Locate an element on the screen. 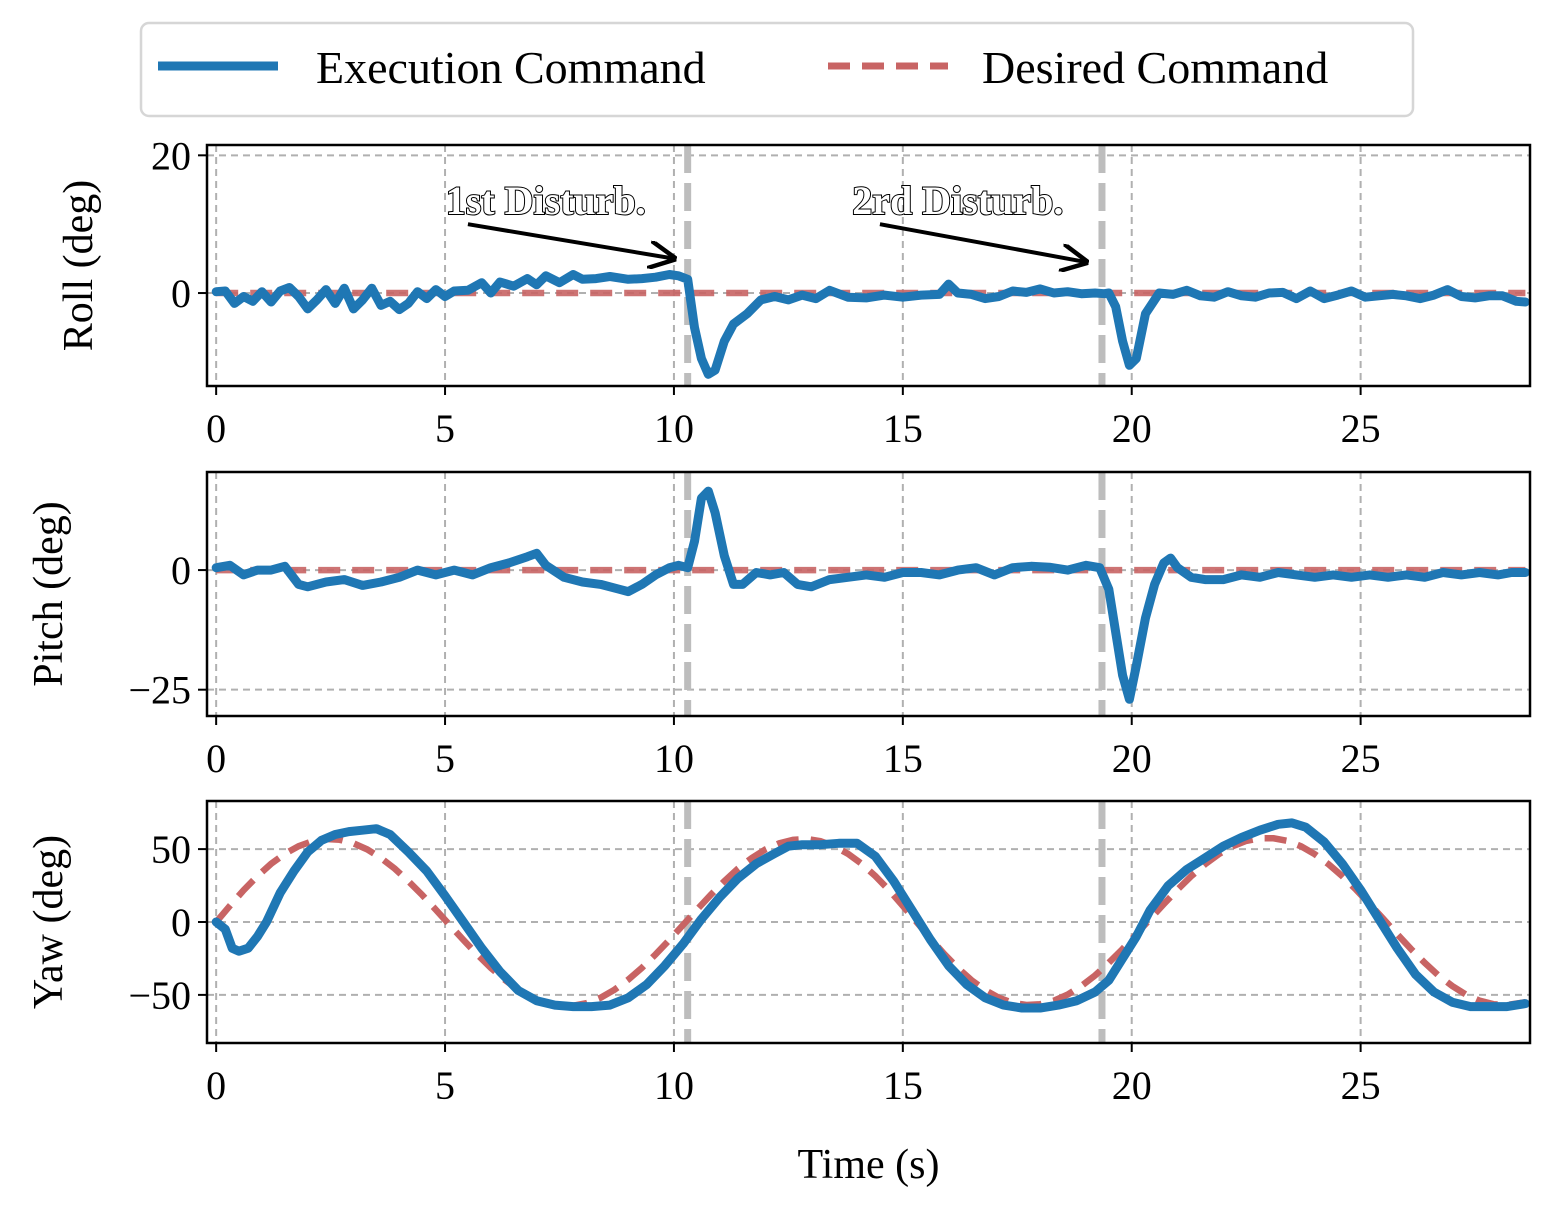 Image resolution: width=1557 pixels, height=1220 pixels. legend-label-execution: Execution Command is located at coordinates (511, 67).